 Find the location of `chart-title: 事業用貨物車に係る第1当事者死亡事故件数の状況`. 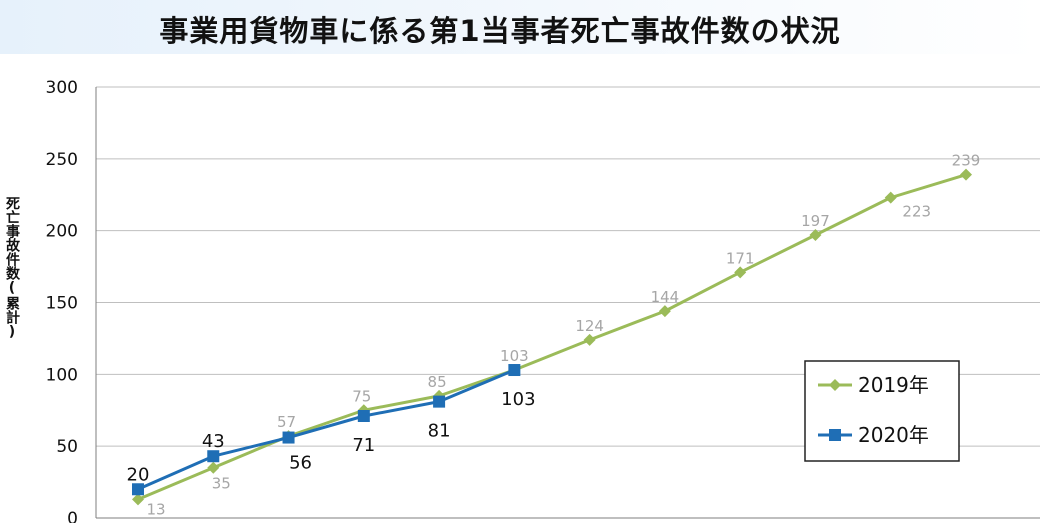

chart-title: 事業用貨物車に係る第1当事者死亡事故件数の状況 is located at coordinates (500, 31).